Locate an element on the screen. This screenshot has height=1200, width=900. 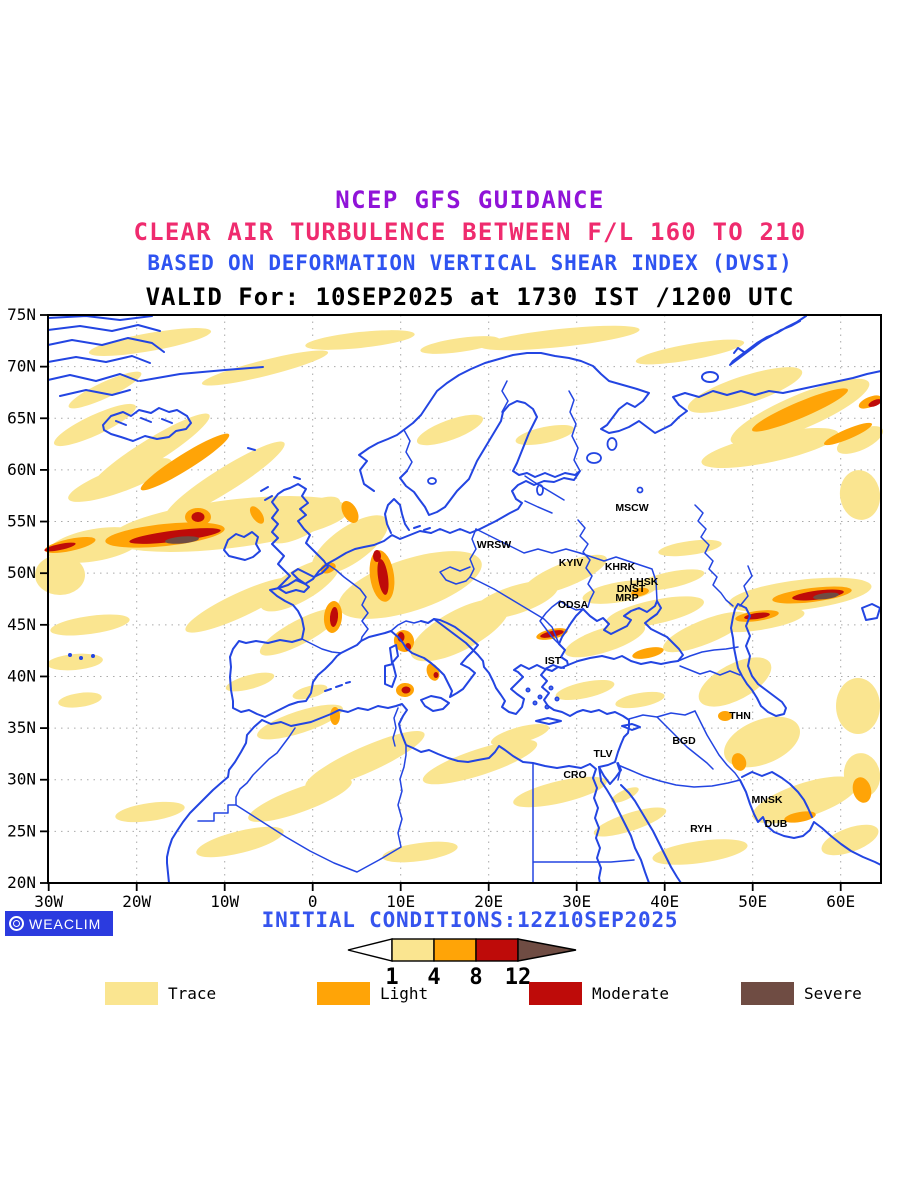
title-model: NCEP GFS GUIDANCE is located at coordinates (470, 200).